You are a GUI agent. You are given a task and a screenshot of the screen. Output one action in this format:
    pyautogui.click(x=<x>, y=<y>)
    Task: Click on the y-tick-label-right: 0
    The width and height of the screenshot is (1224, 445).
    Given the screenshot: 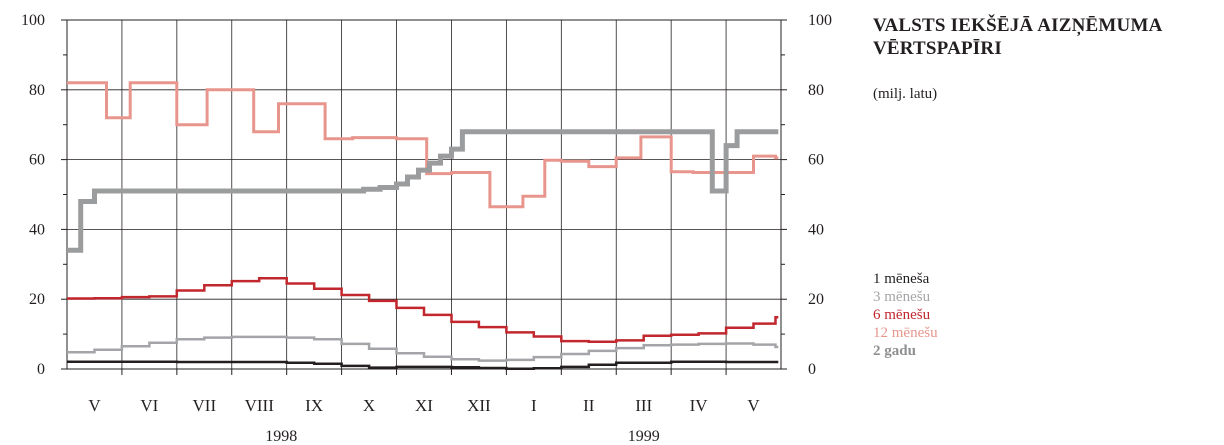 What is the action you would take?
    pyautogui.click(x=812, y=369)
    